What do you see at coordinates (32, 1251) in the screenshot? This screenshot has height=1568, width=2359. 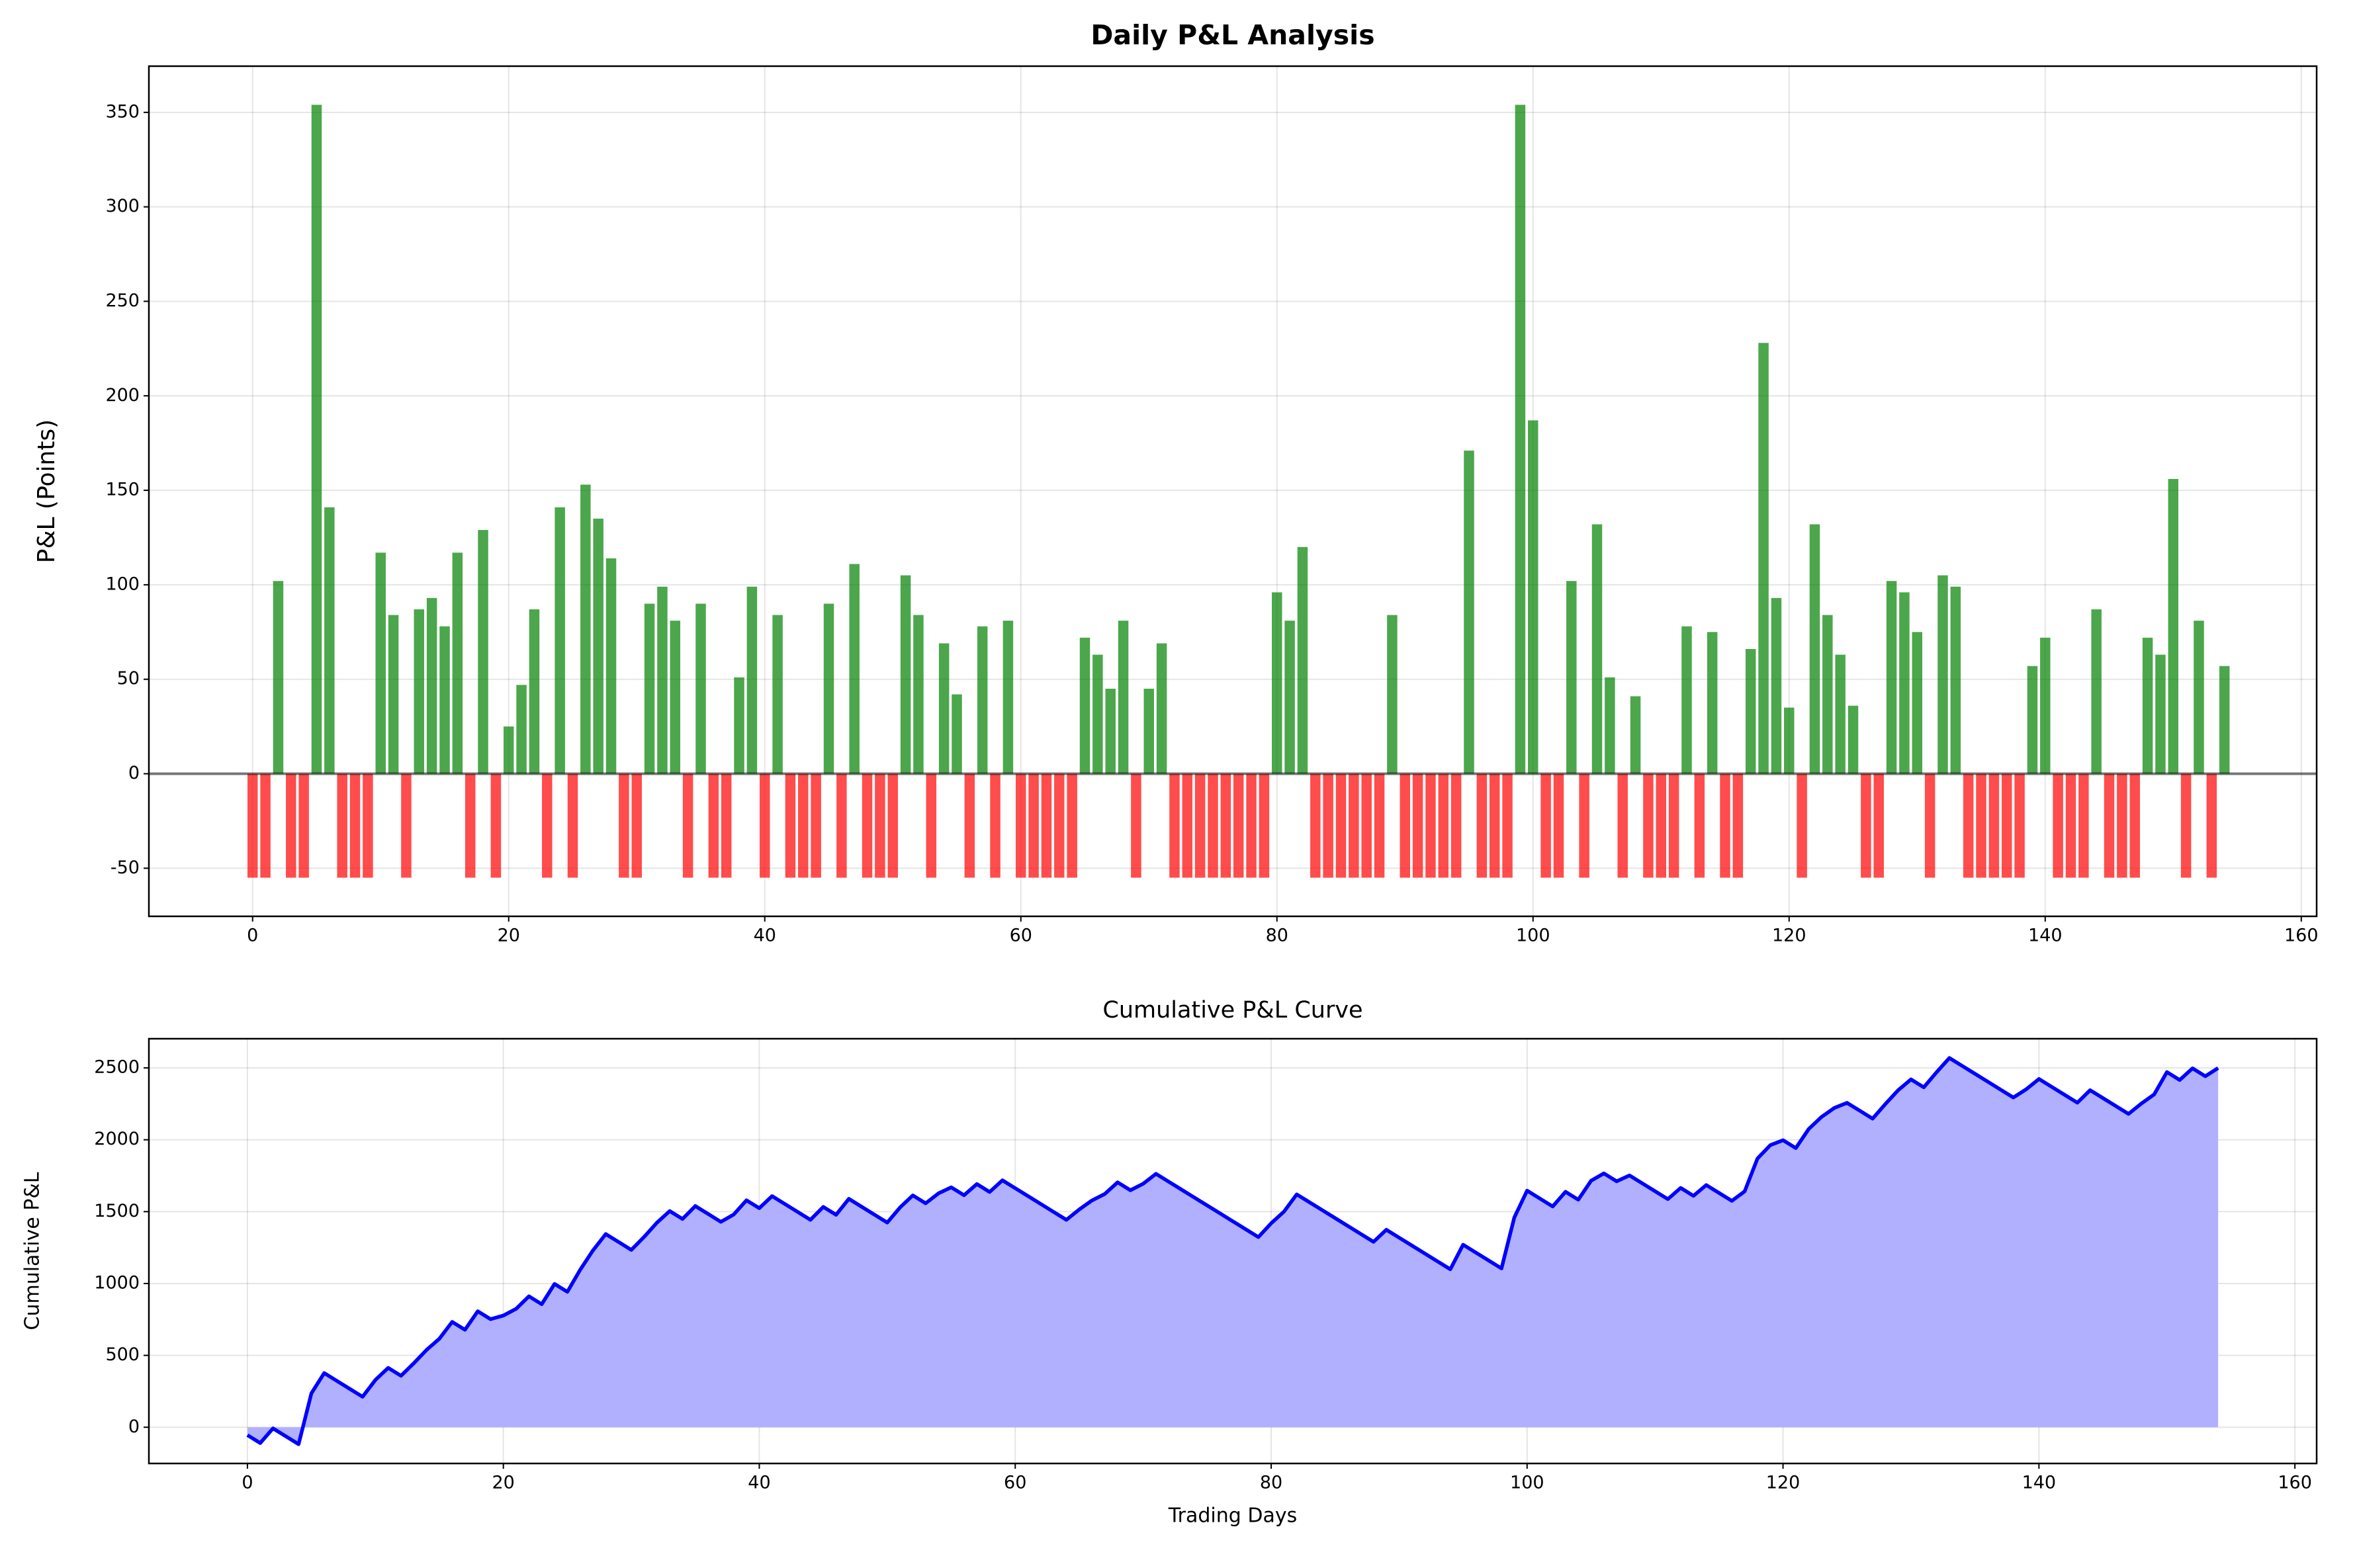 I see `y-axis-label: Cumulative P&L` at bounding box center [32, 1251].